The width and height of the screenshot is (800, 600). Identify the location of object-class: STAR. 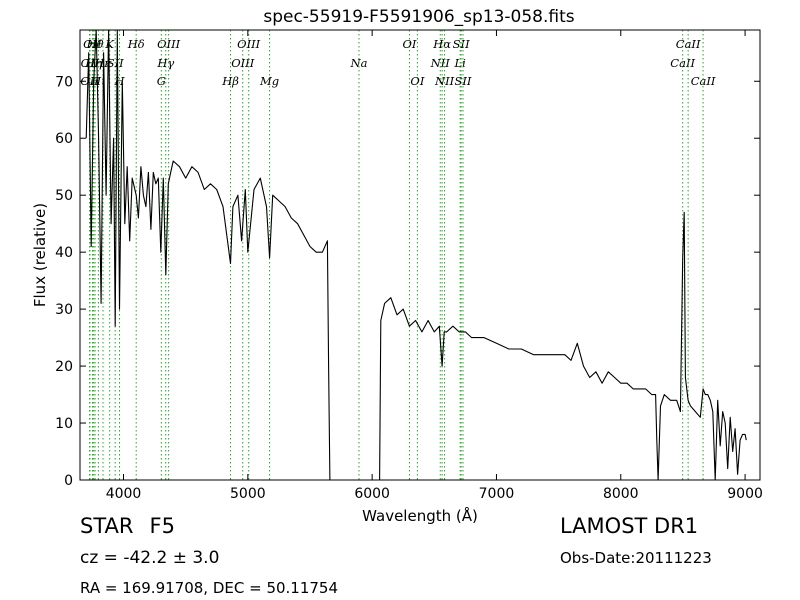
(107, 526).